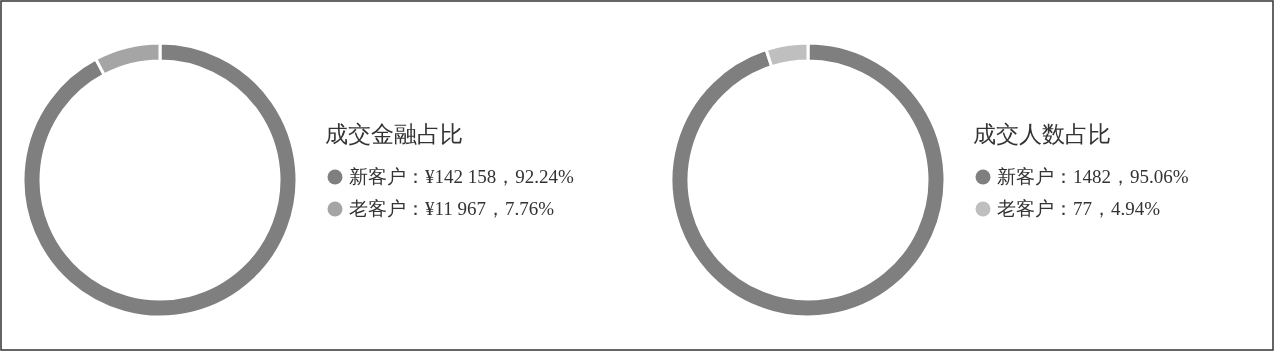 The image size is (1274, 351). Describe the element at coordinates (1042, 134) in the screenshot. I see `text: 成交人数占比` at that location.